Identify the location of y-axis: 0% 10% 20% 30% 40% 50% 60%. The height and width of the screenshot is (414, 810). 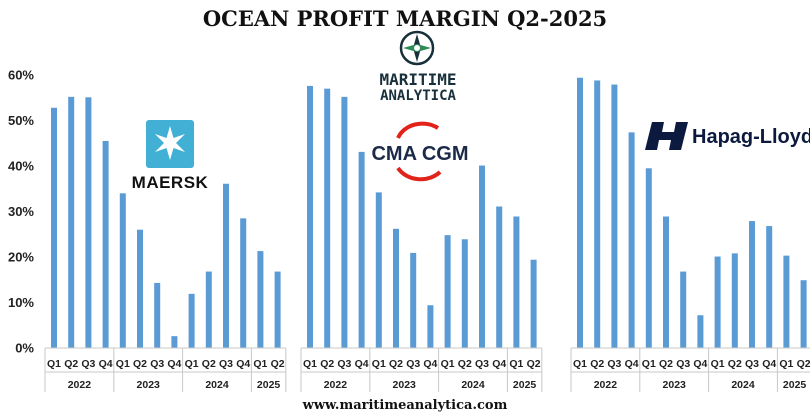
(21, 212).